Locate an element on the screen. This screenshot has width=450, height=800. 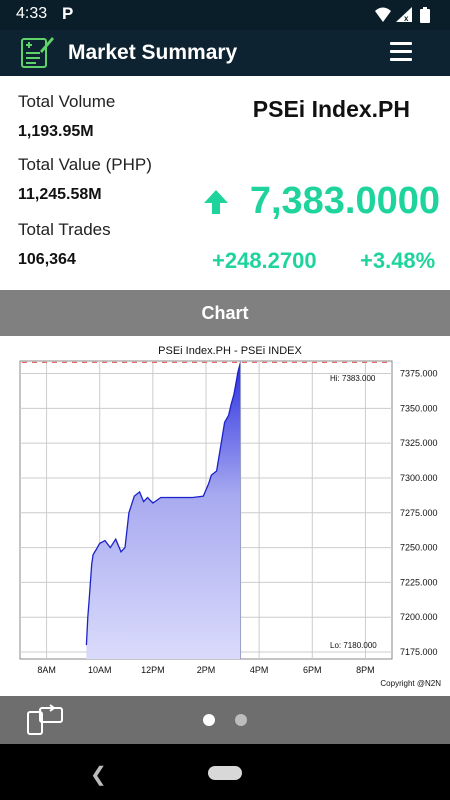
parking-app-icon: P is located at coordinates (68, 13).